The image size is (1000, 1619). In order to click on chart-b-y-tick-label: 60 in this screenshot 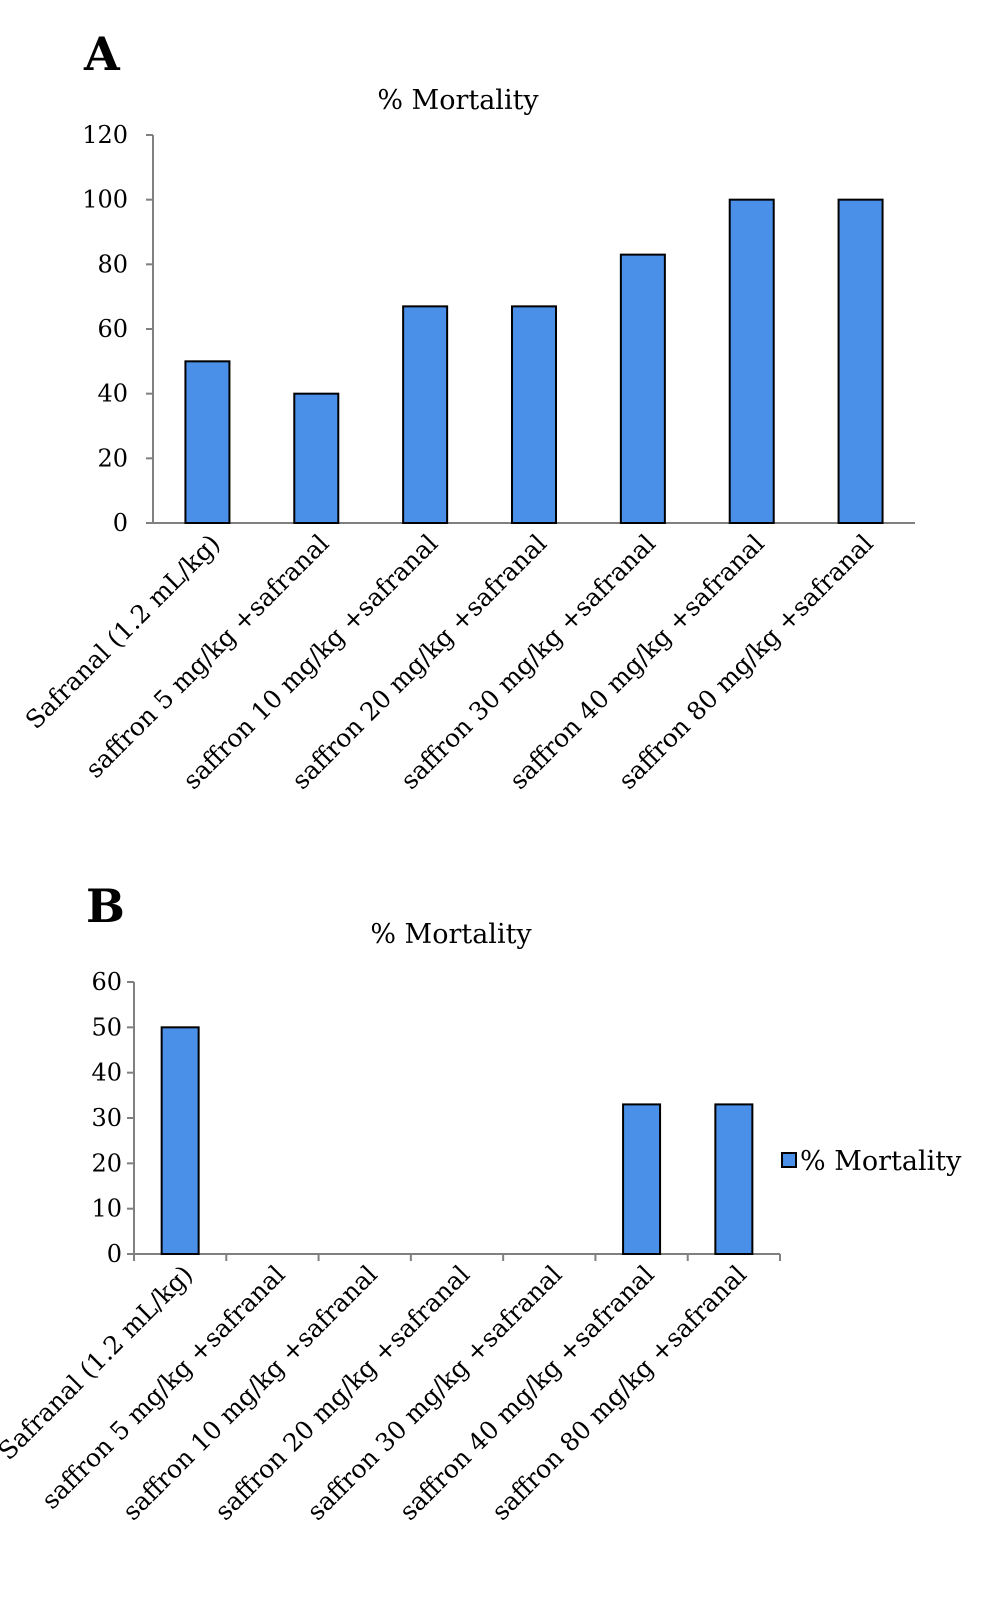, I will do `click(106, 982)`.